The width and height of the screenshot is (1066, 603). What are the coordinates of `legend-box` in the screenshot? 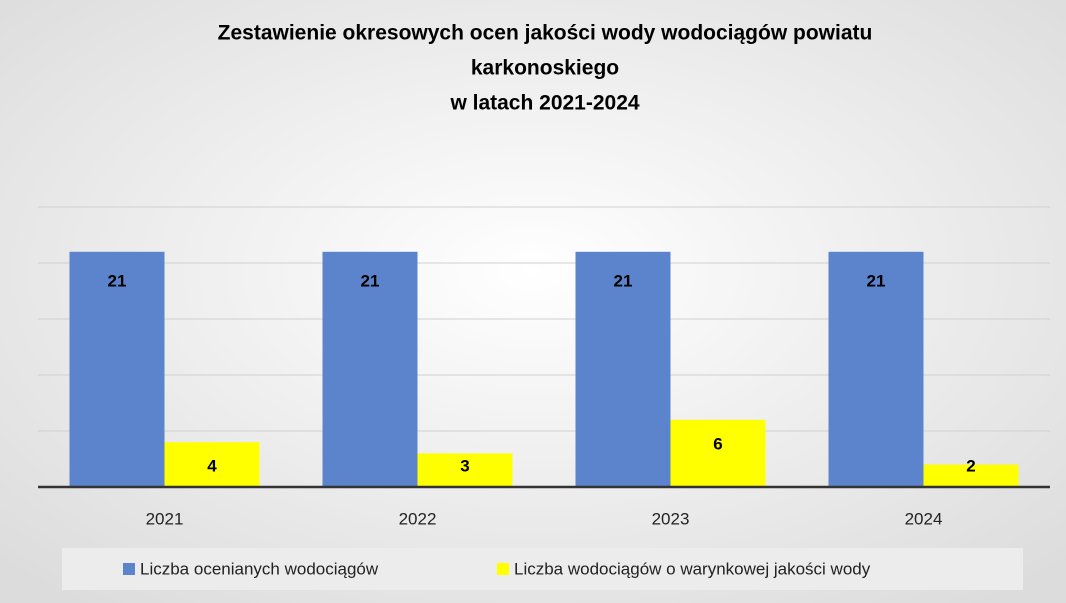 It's located at (542, 569).